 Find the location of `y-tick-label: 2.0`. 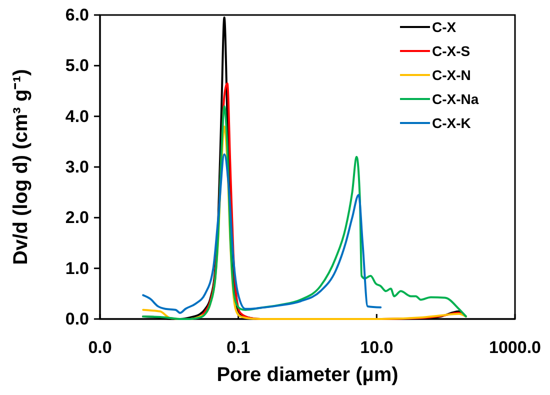

y-tick-label: 2.0 is located at coordinates (77, 218).